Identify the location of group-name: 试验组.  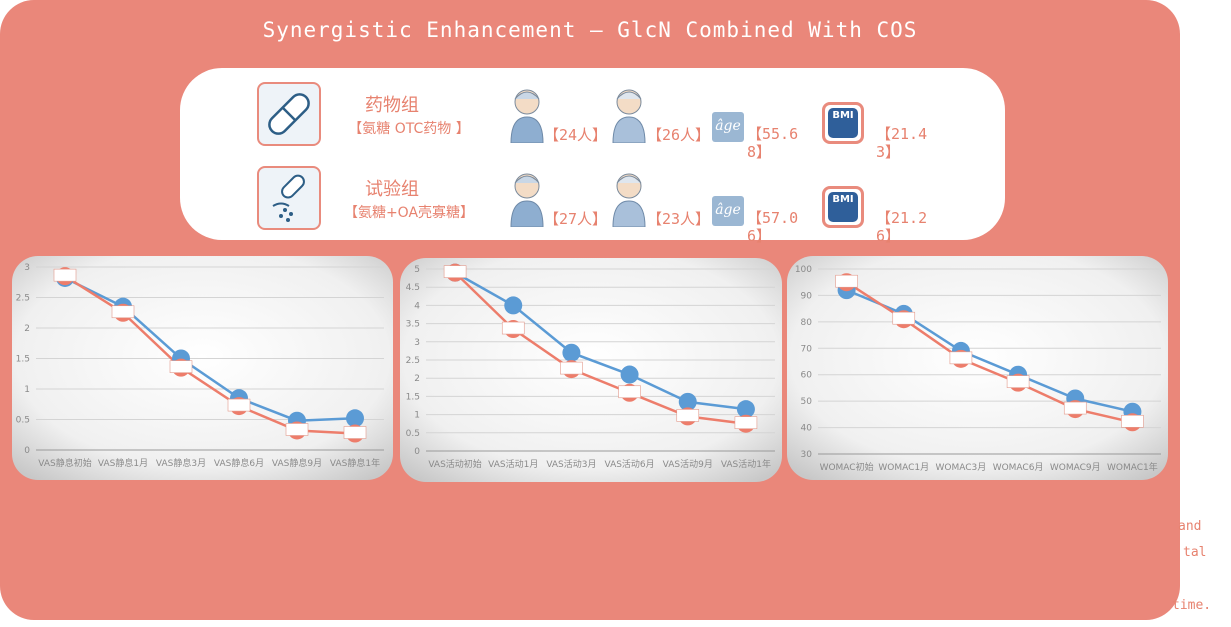
(392, 189).